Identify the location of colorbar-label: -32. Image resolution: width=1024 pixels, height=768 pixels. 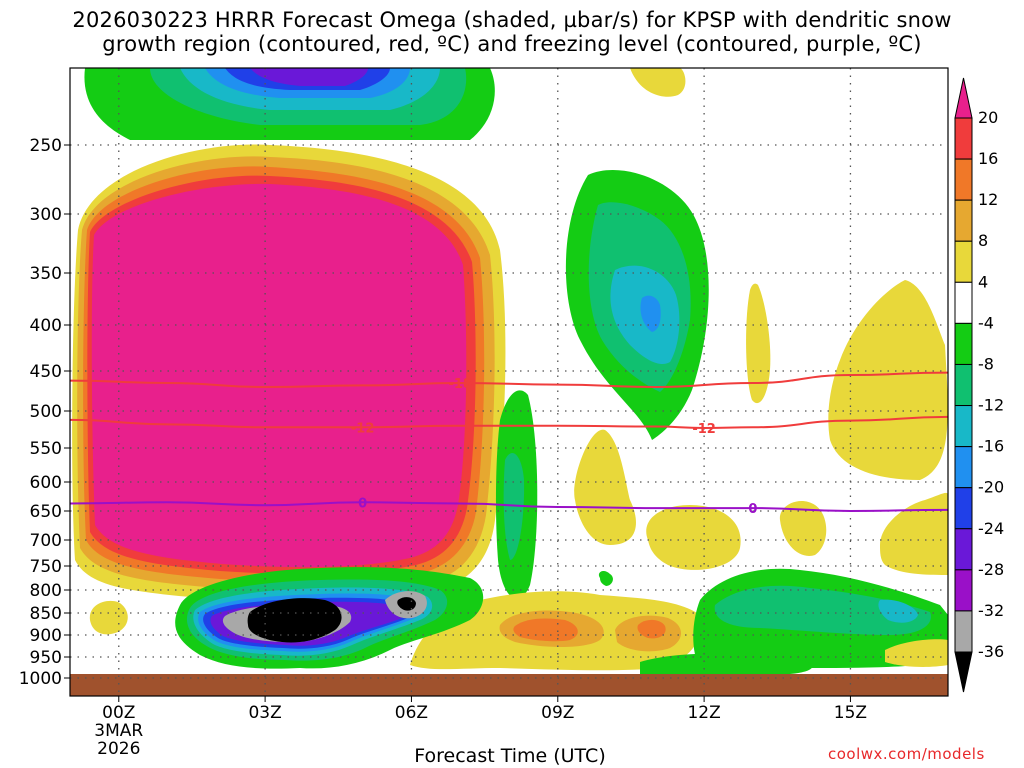
(991, 610).